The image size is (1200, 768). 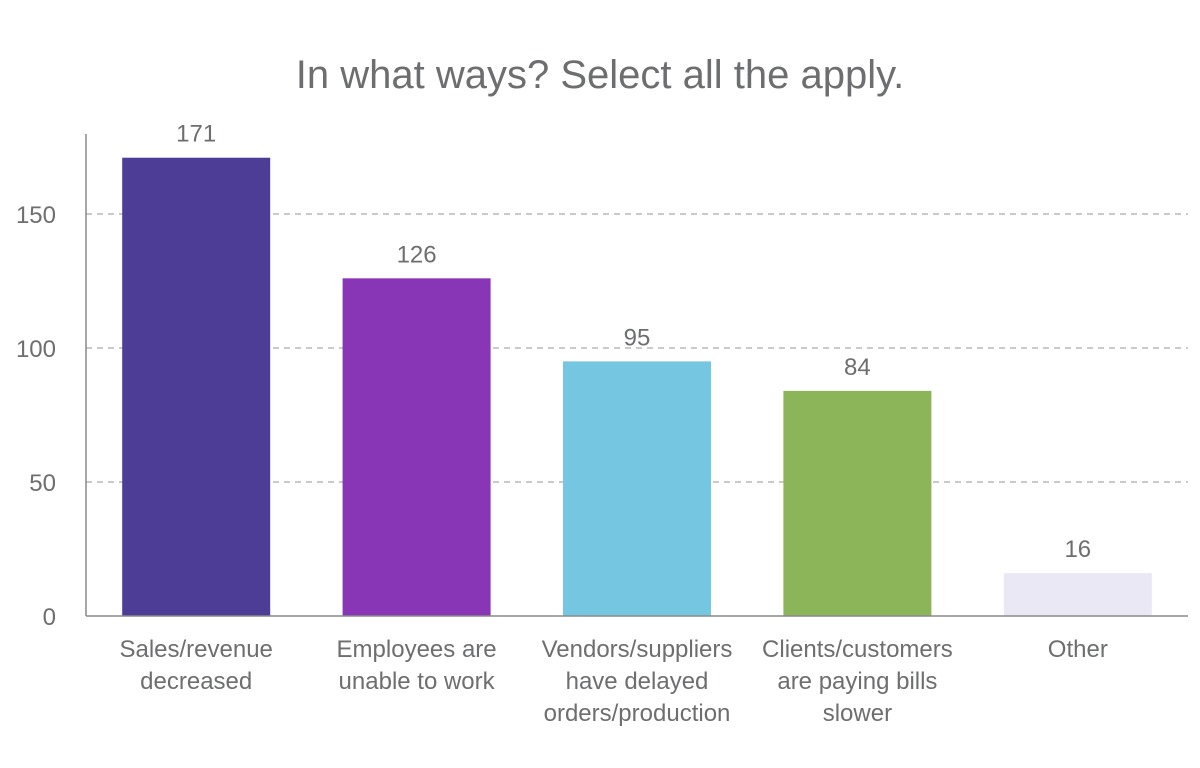 I want to click on x-category-label: Other, so click(x=1078, y=649).